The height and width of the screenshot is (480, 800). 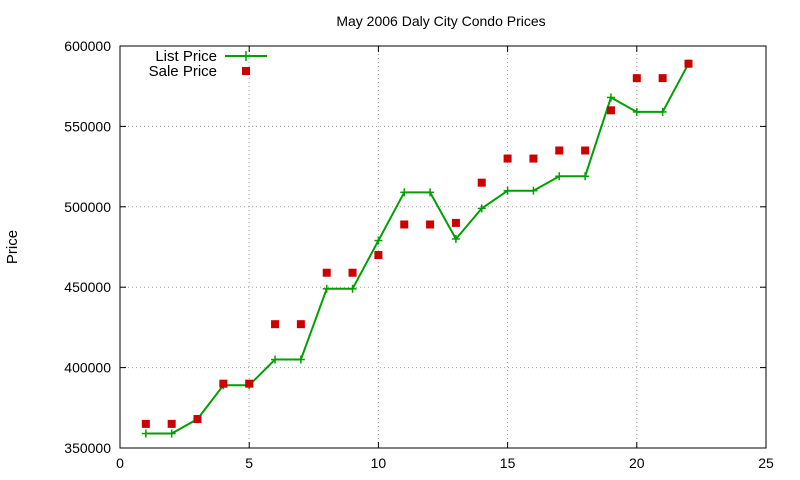 I want to click on legend-marker-list-price, so click(x=246, y=56).